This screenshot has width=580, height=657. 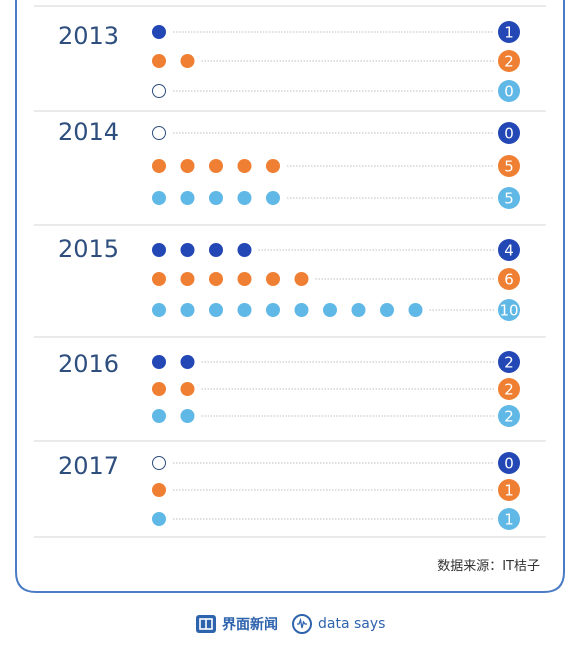 I want to click on count-label-2015-2: 10, so click(x=508, y=311).